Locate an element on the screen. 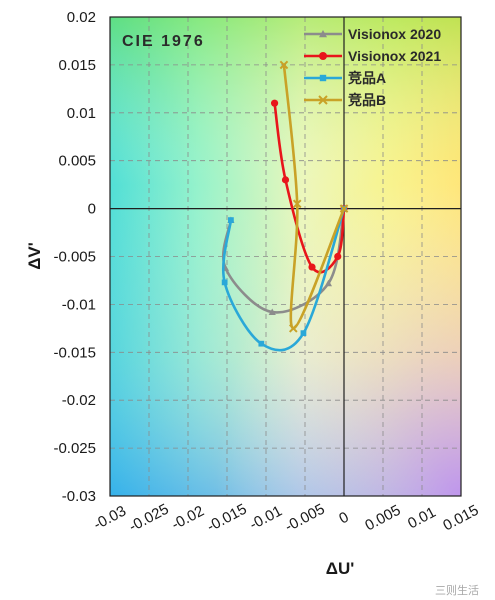  y-tick-label: -0.025 is located at coordinates (74, 448).